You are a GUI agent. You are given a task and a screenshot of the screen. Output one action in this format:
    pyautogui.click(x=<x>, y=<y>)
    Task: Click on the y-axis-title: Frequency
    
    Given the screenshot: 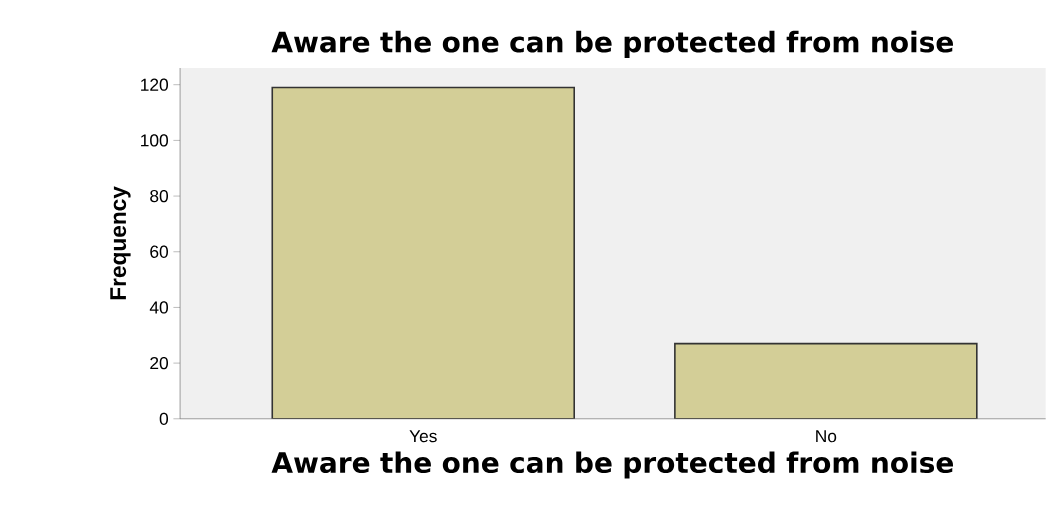 What is the action you would take?
    pyautogui.click(x=120, y=242)
    